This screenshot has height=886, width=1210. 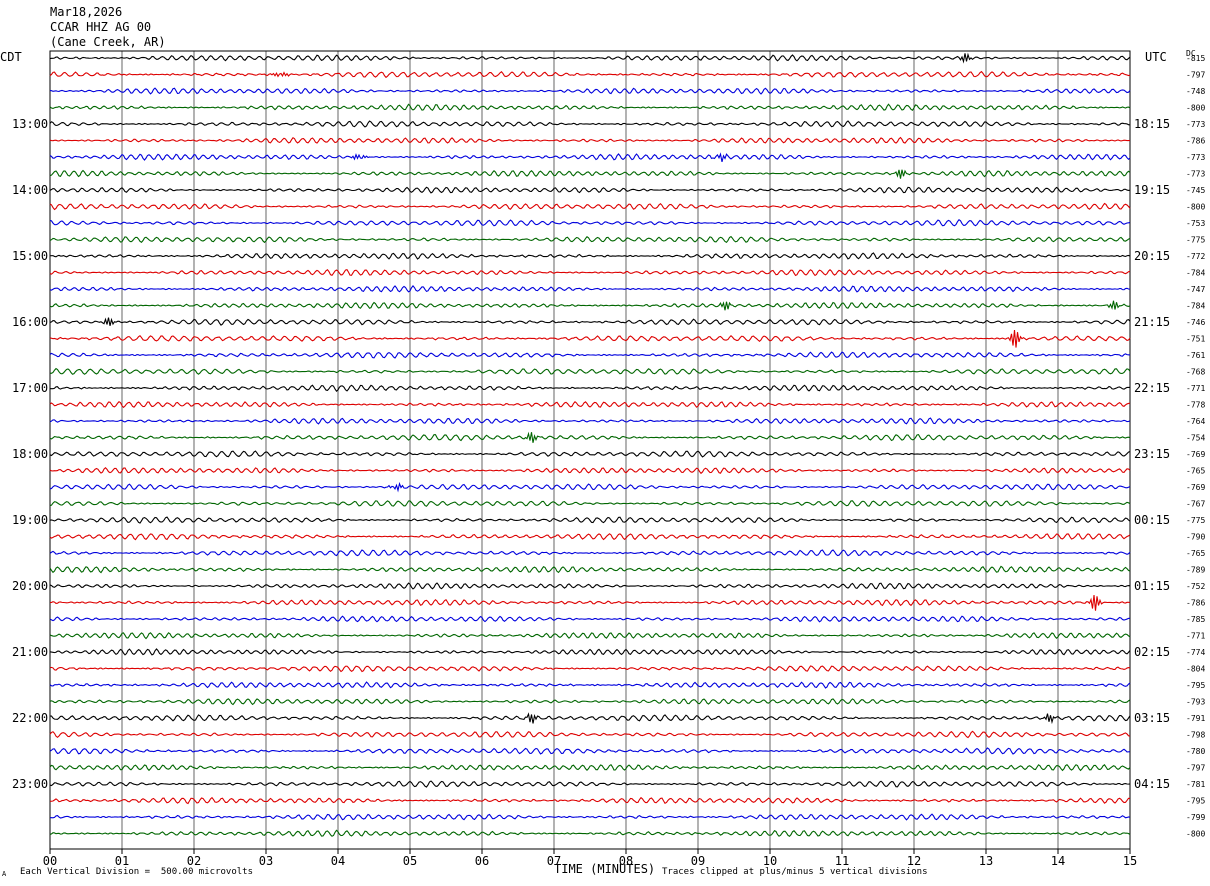 What do you see at coordinates (1195, 553) in the screenshot?
I see `dc-offset-label: -765` at bounding box center [1195, 553].